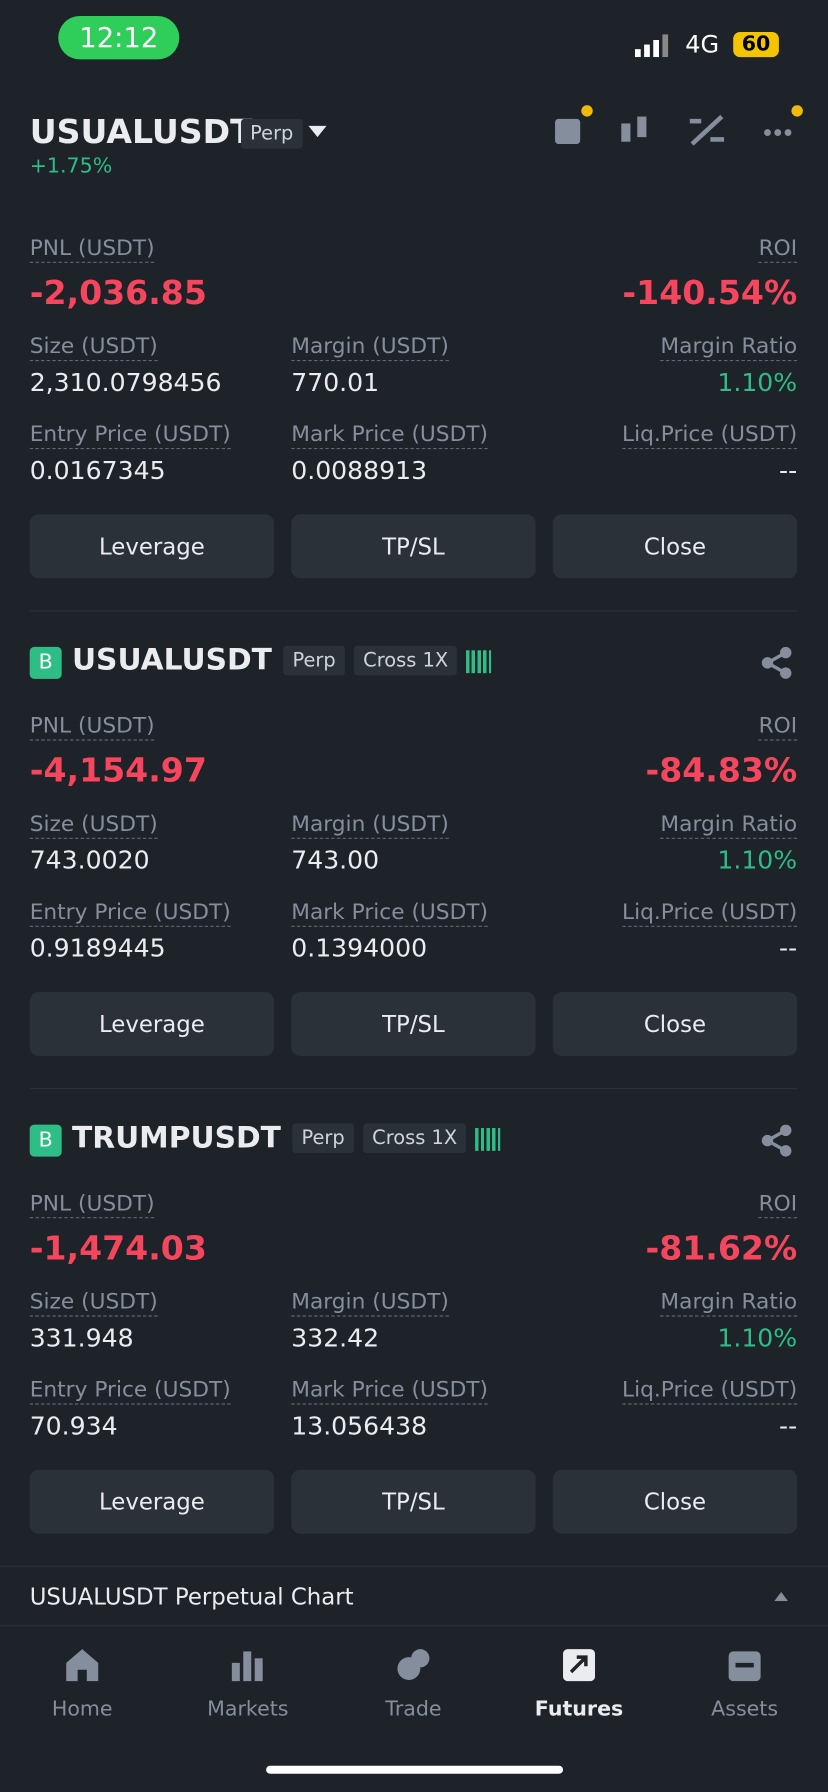 This screenshot has height=1792, width=828. Describe the element at coordinates (359, 471) in the screenshot. I see `field-value: 0.0088913` at that location.